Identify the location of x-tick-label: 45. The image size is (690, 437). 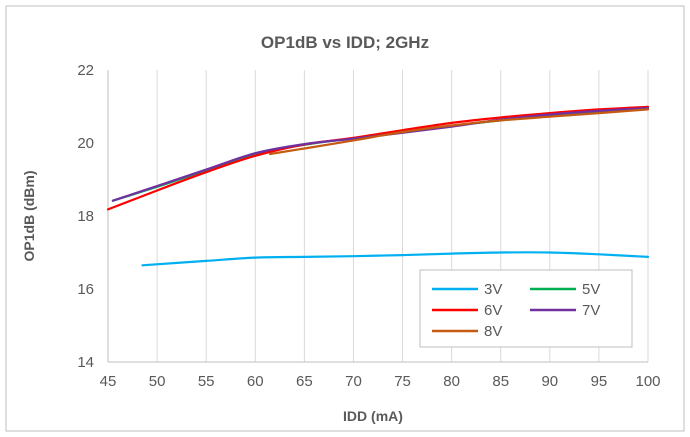
(108, 381).